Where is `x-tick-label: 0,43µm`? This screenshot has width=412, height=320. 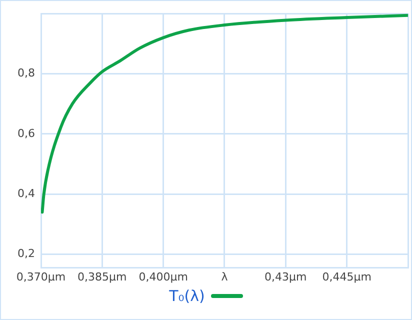
x-tick-label: 0,43µm is located at coordinates (285, 277).